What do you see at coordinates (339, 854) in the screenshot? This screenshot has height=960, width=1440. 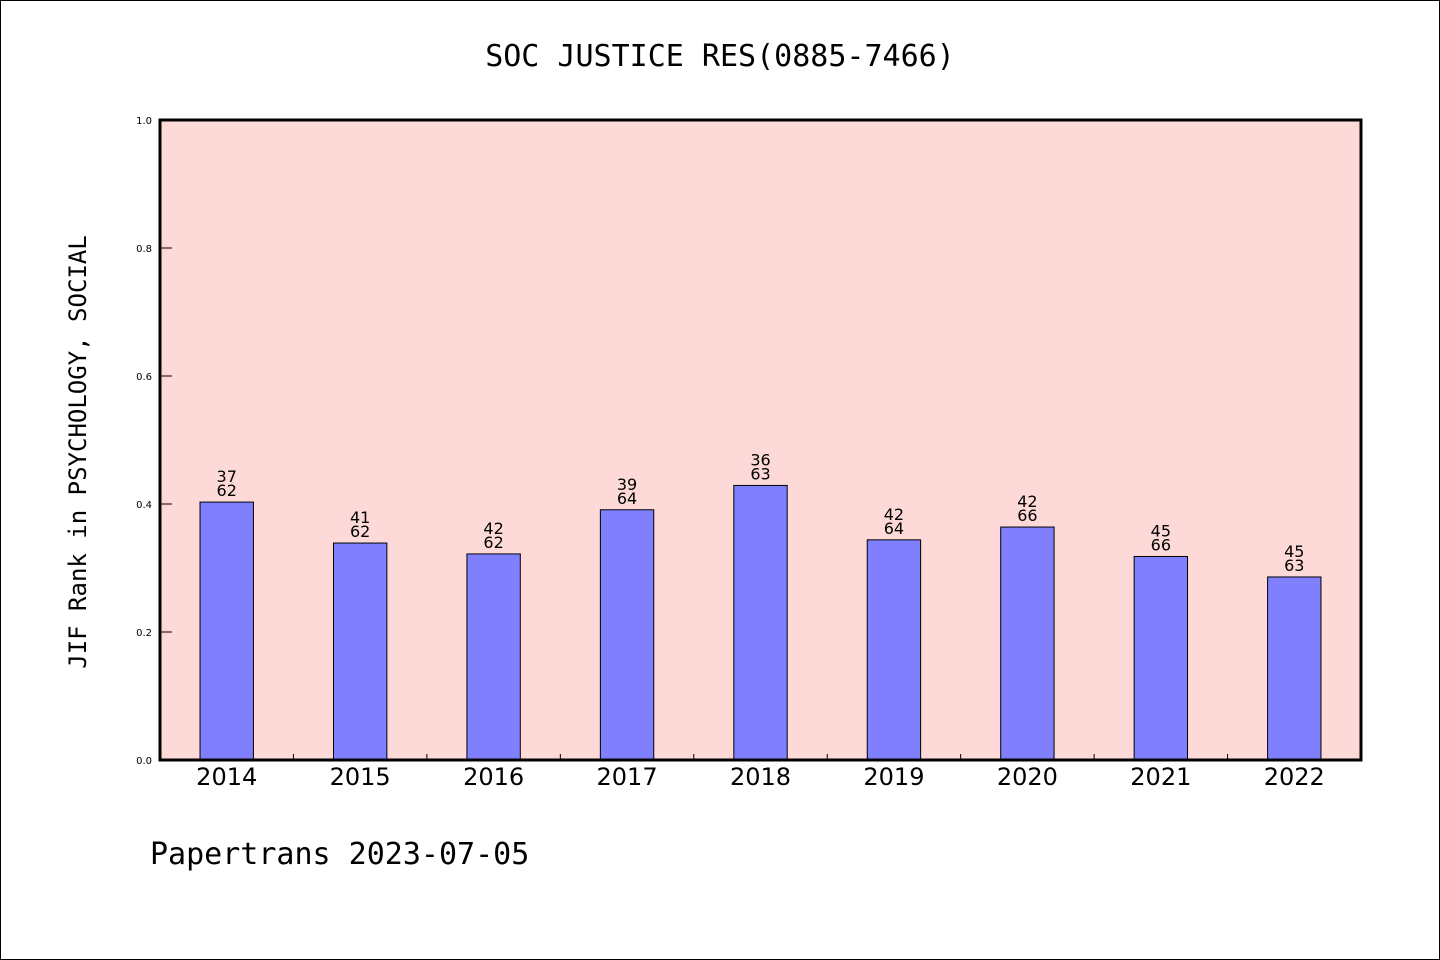 I see `footer-credit: Papertrans 2023-07-05` at bounding box center [339, 854].